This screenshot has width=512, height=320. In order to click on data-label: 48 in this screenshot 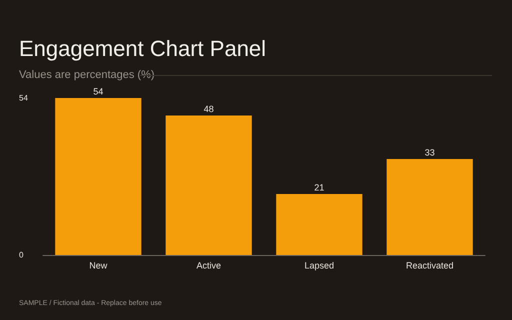, I will do `click(209, 109)`.